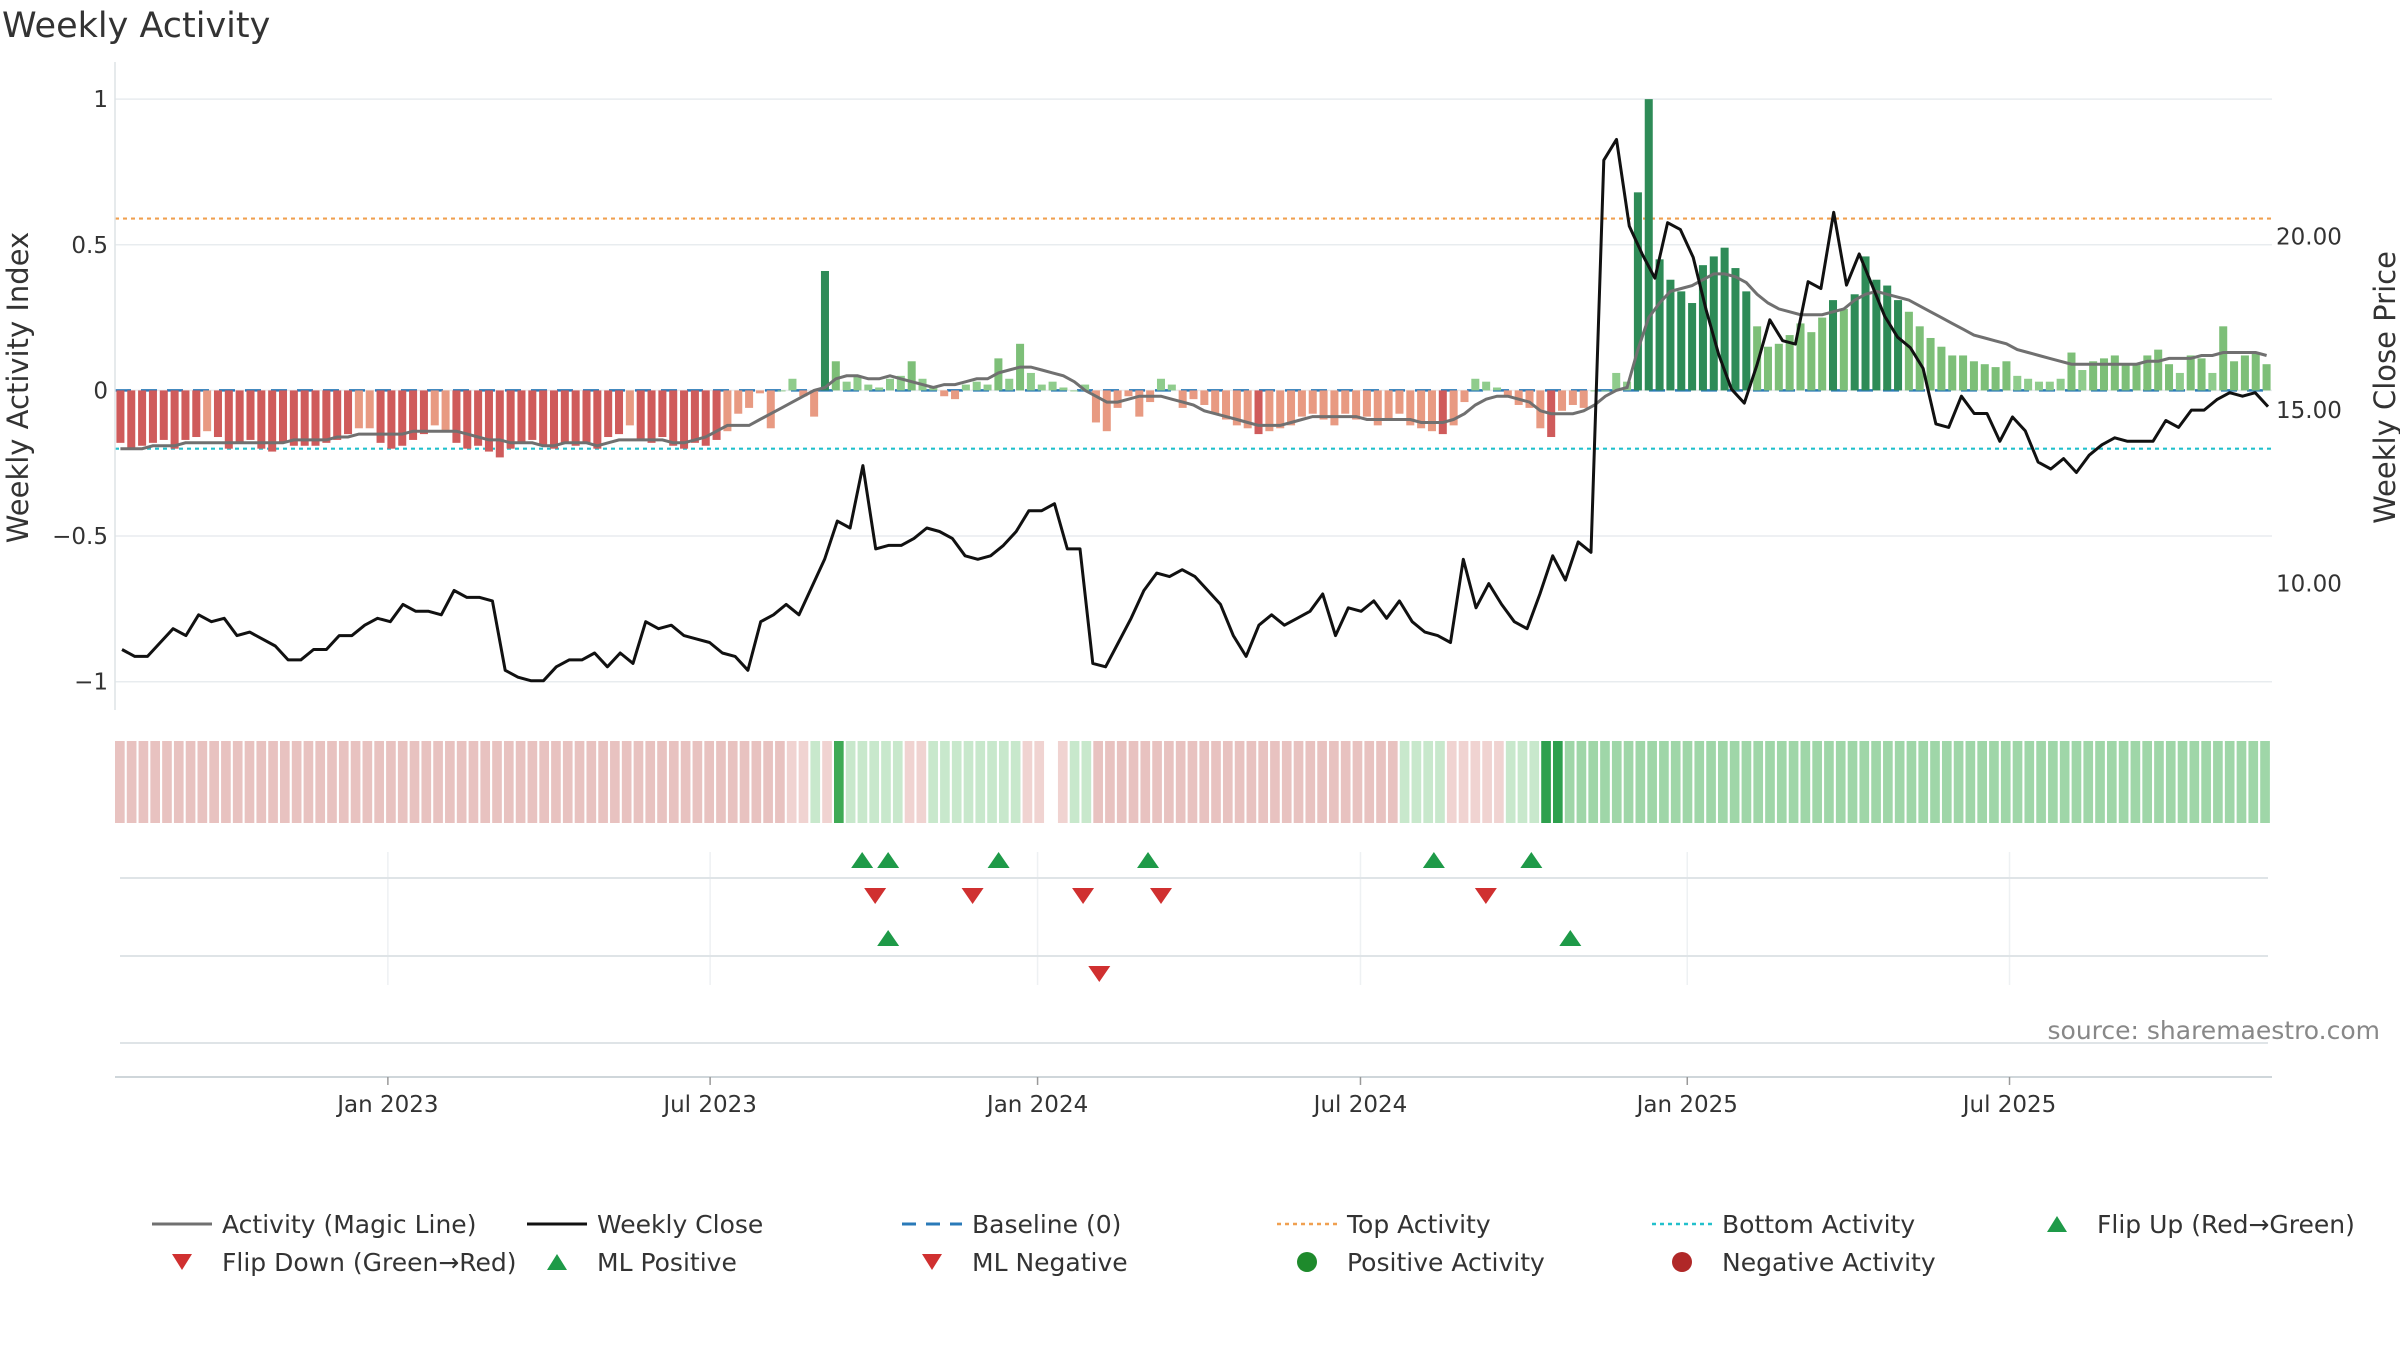 The height and width of the screenshot is (1350, 2400). Describe the element at coordinates (2309, 585) in the screenshot. I see `y-right-tick-label: 10.00` at that location.